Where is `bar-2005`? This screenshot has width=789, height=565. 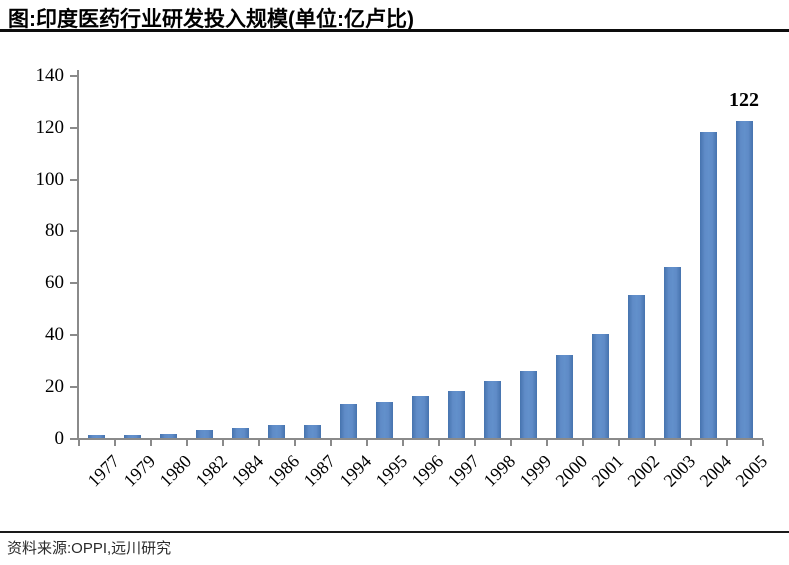
bar-2005 is located at coordinates (744, 279).